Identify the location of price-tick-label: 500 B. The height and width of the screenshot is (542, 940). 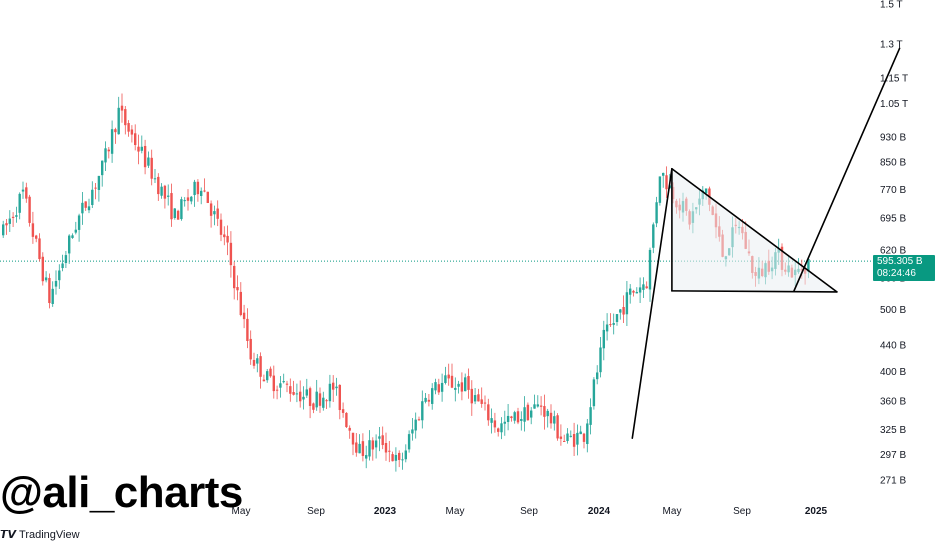
(893, 310).